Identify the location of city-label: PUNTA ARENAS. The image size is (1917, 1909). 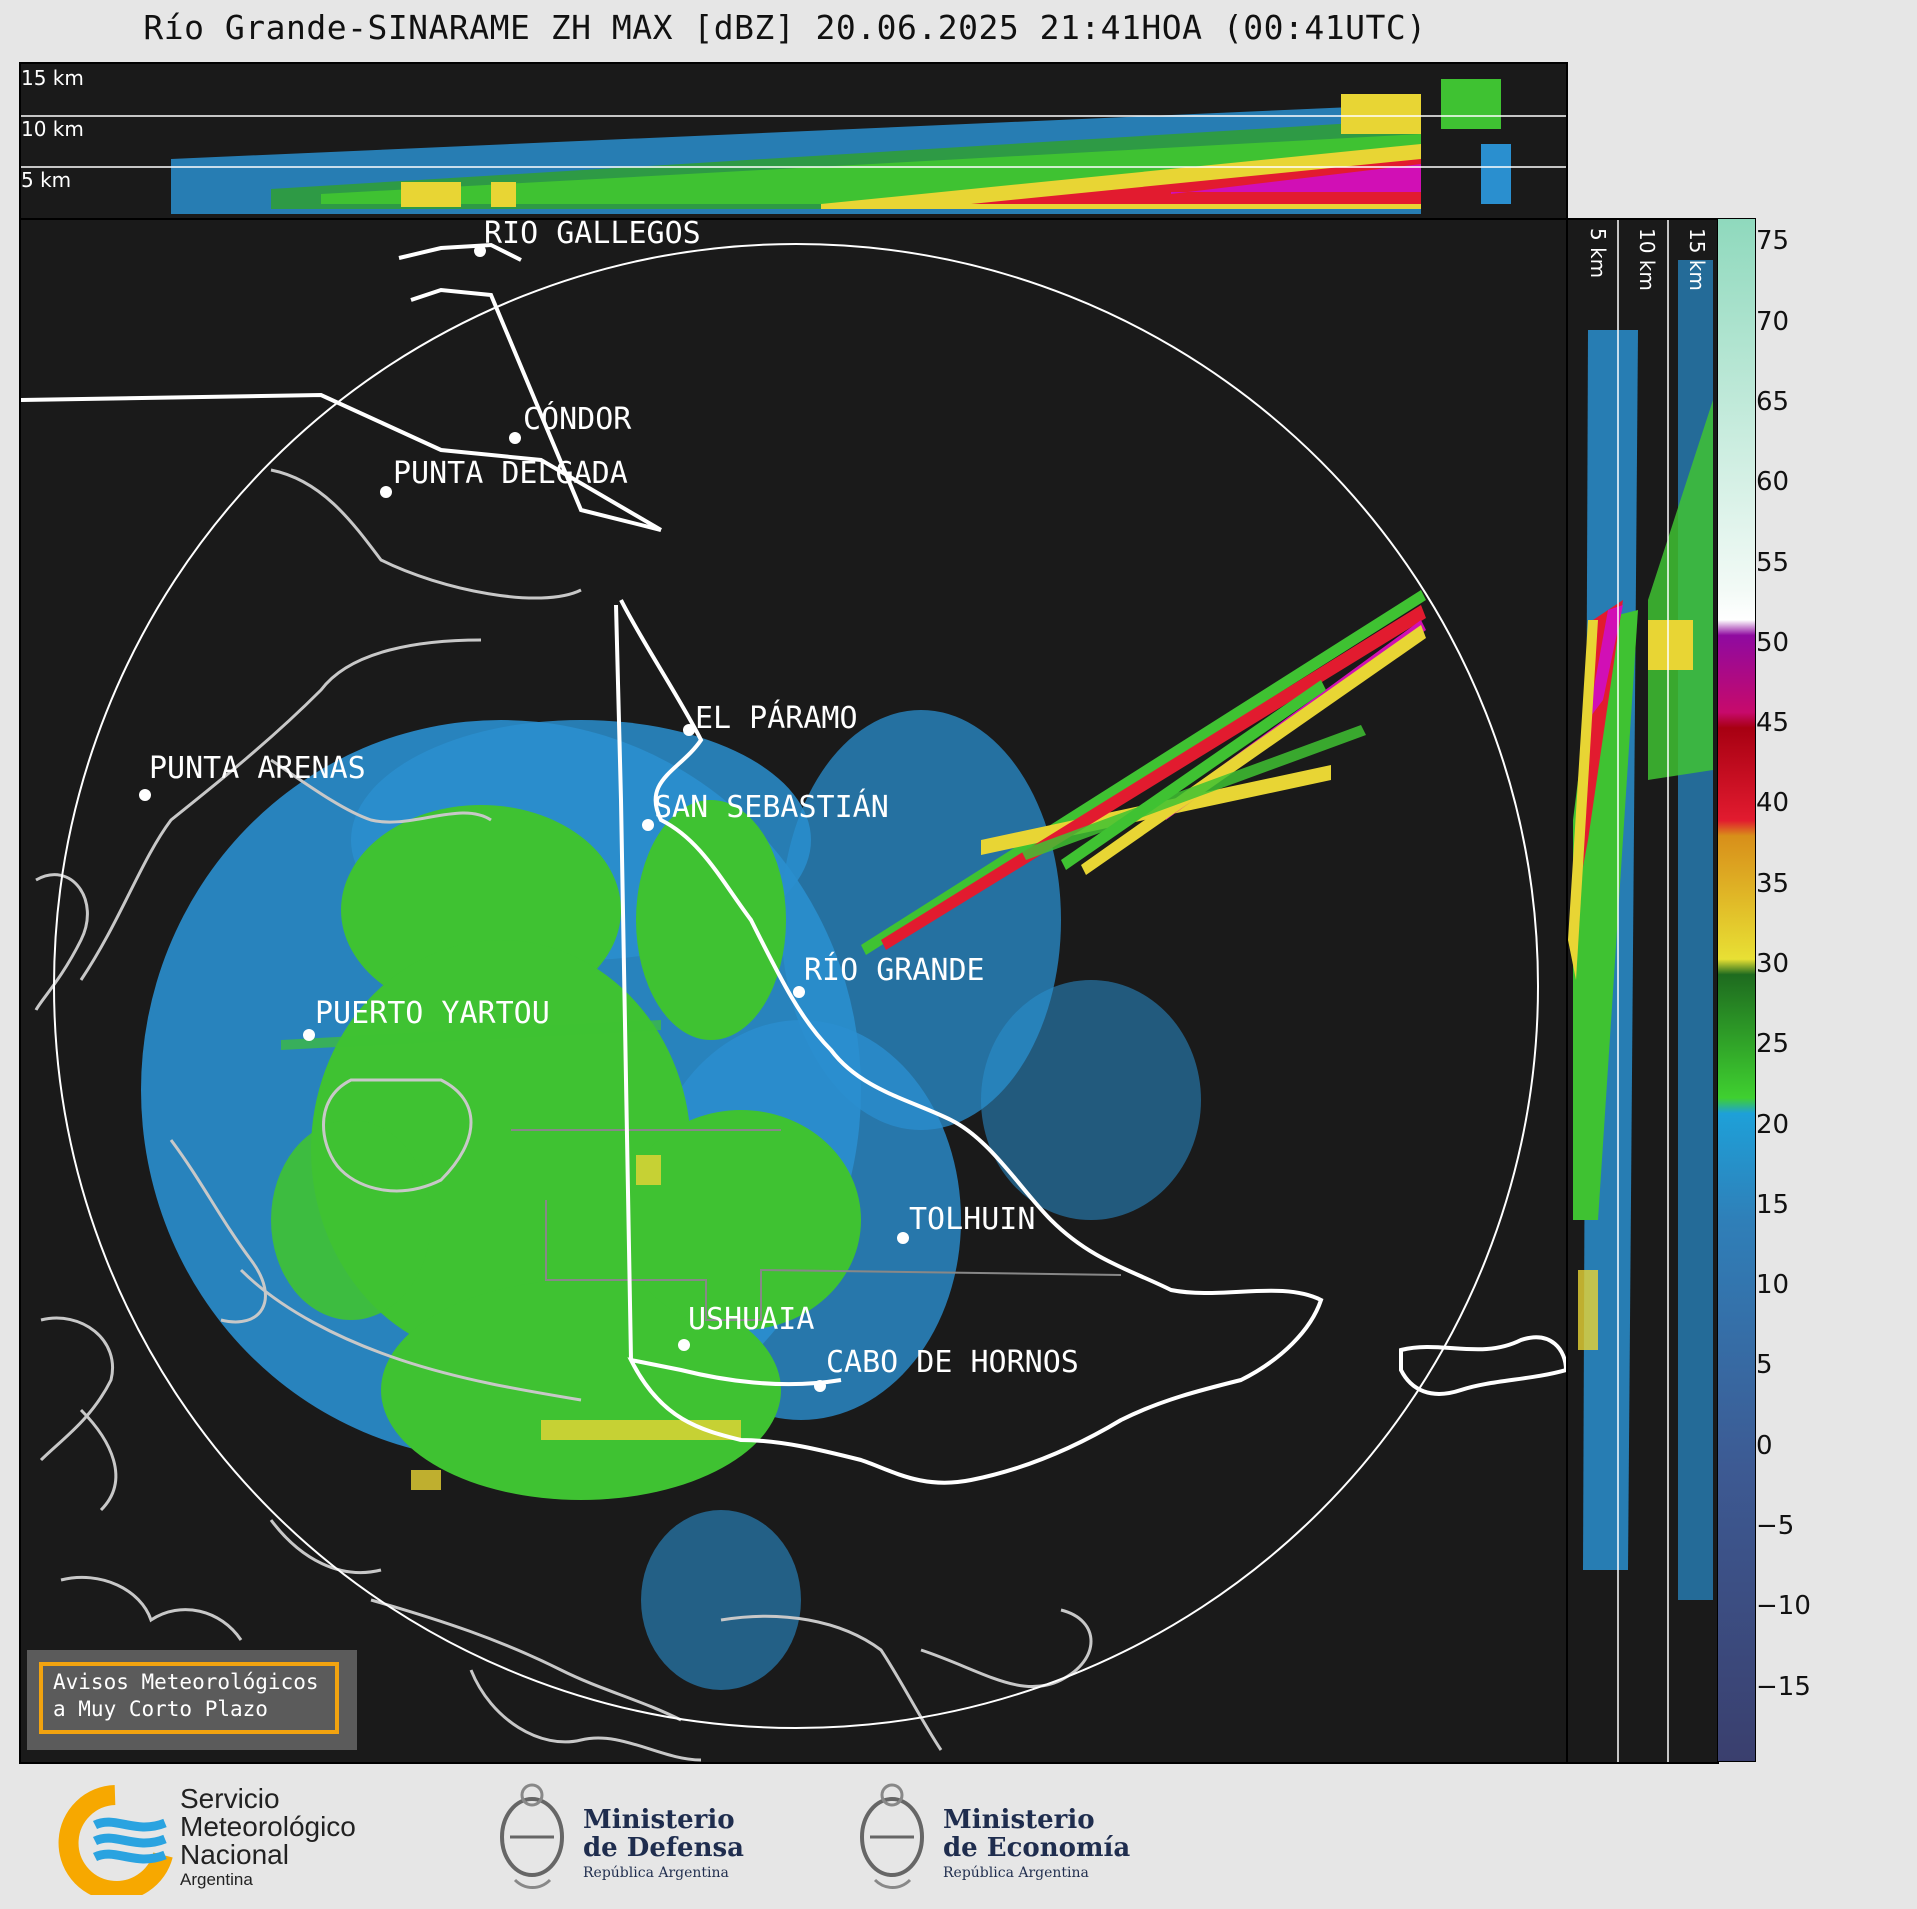
(257, 768).